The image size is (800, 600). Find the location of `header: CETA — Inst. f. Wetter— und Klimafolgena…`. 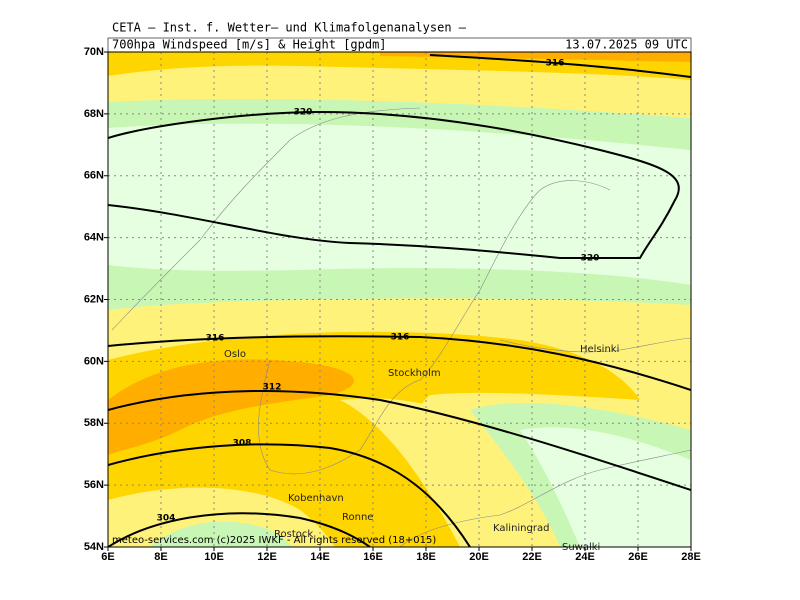

header: CETA — Inst. f. Wetter— und Klimafolgena… is located at coordinates (289, 28).